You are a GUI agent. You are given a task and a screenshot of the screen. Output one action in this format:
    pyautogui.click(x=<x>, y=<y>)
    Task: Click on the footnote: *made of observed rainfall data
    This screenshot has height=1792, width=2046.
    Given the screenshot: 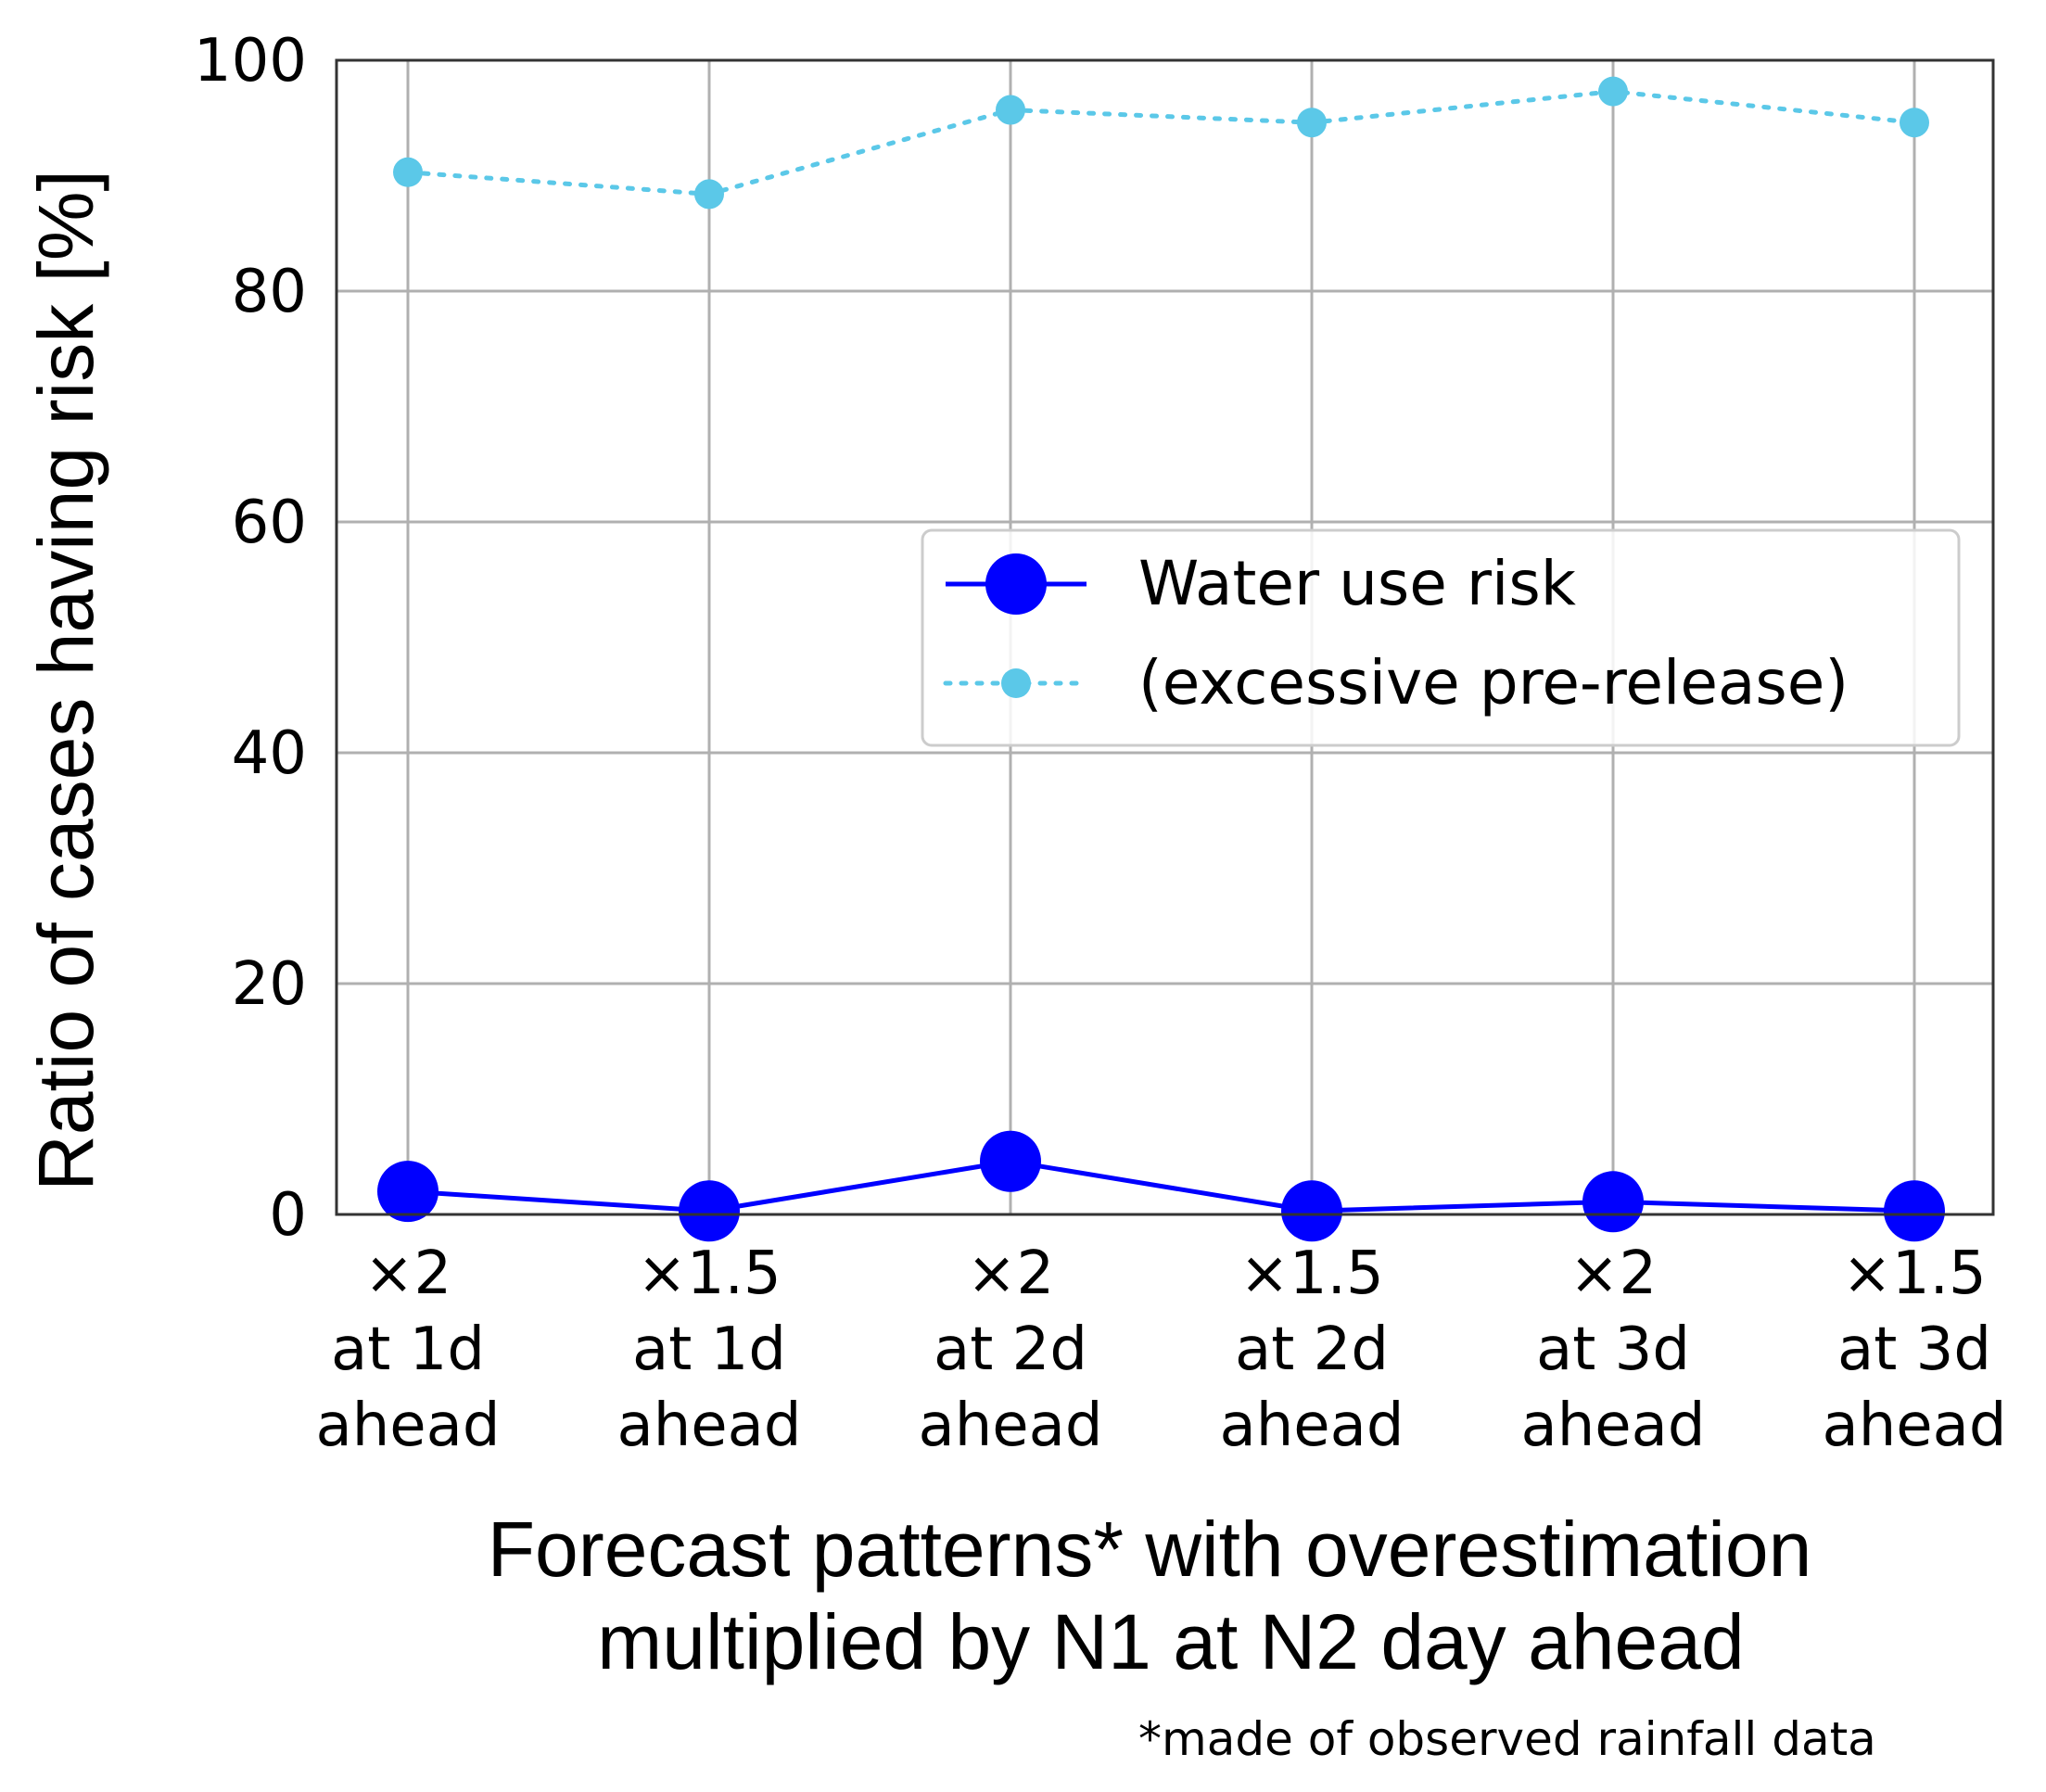 What is the action you would take?
    pyautogui.click(x=1507, y=1739)
    